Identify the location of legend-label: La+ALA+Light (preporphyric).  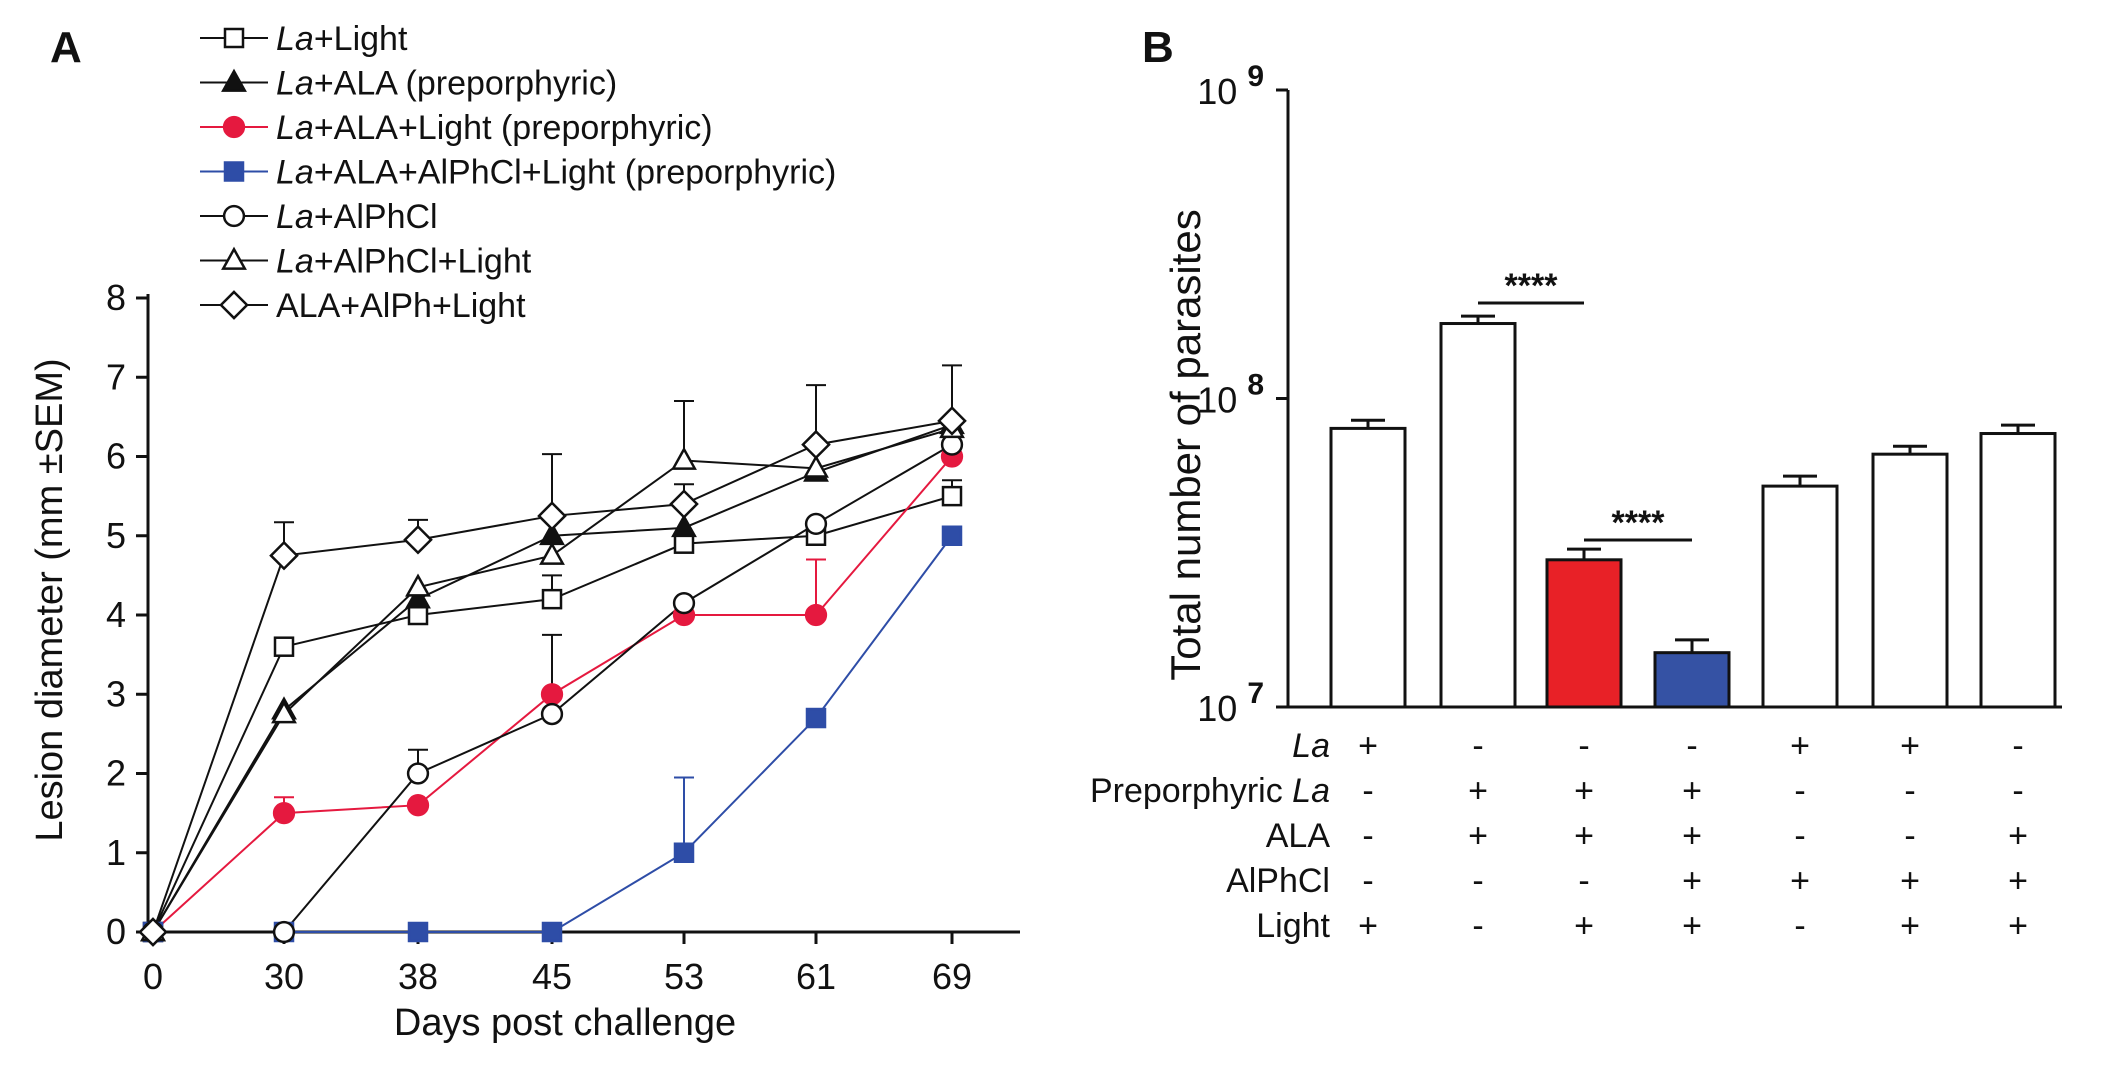
(494, 128).